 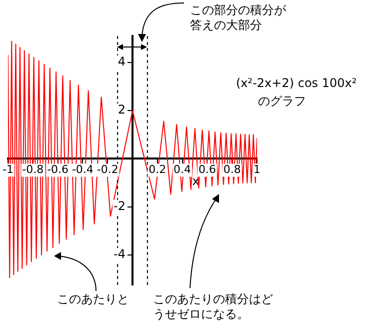 I want to click on y-tick-label: -4, so click(x=120, y=254).